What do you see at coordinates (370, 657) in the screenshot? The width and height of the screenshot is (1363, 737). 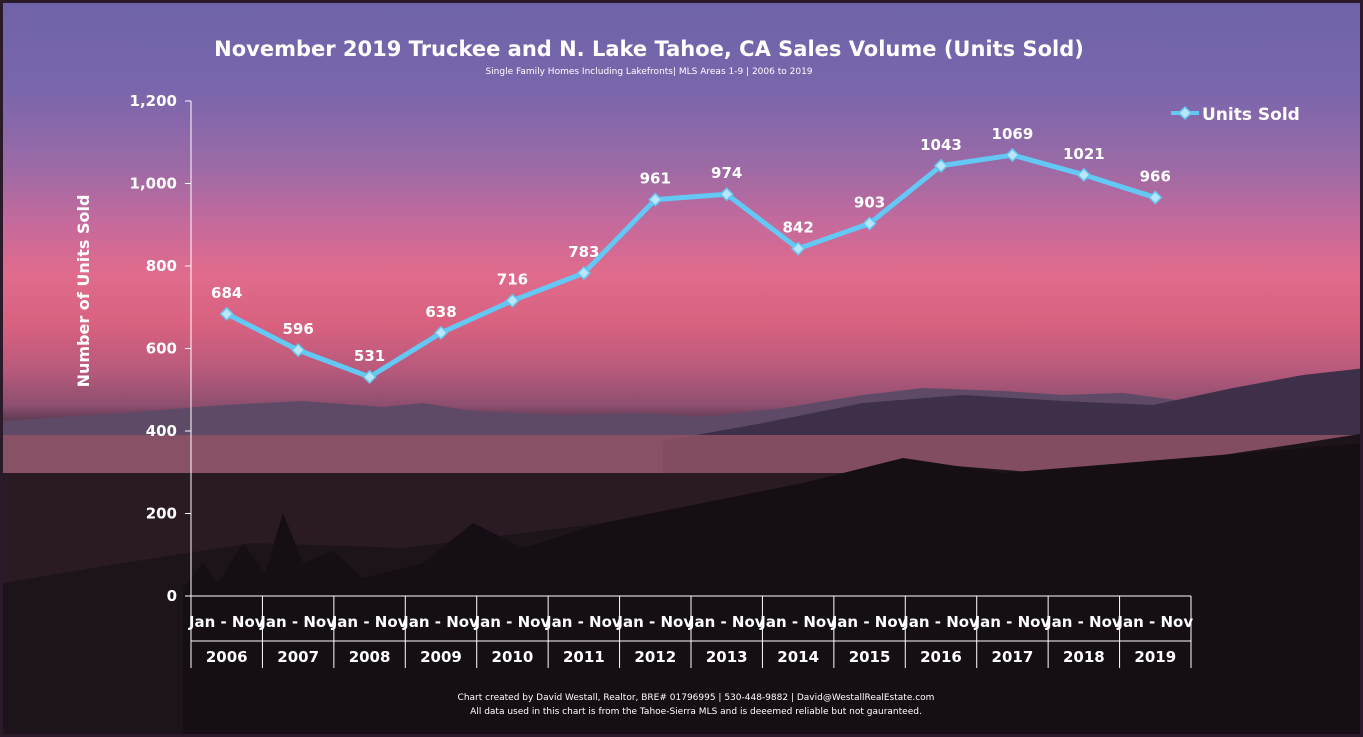 I see `x-year-label: 2008` at bounding box center [370, 657].